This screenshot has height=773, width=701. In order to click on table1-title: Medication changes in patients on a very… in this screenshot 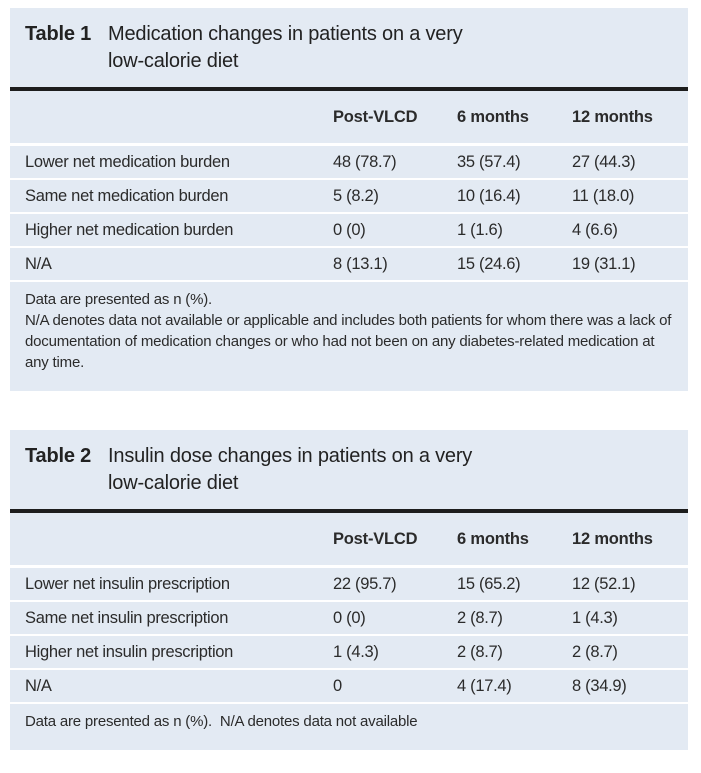, I will do `click(285, 48)`.